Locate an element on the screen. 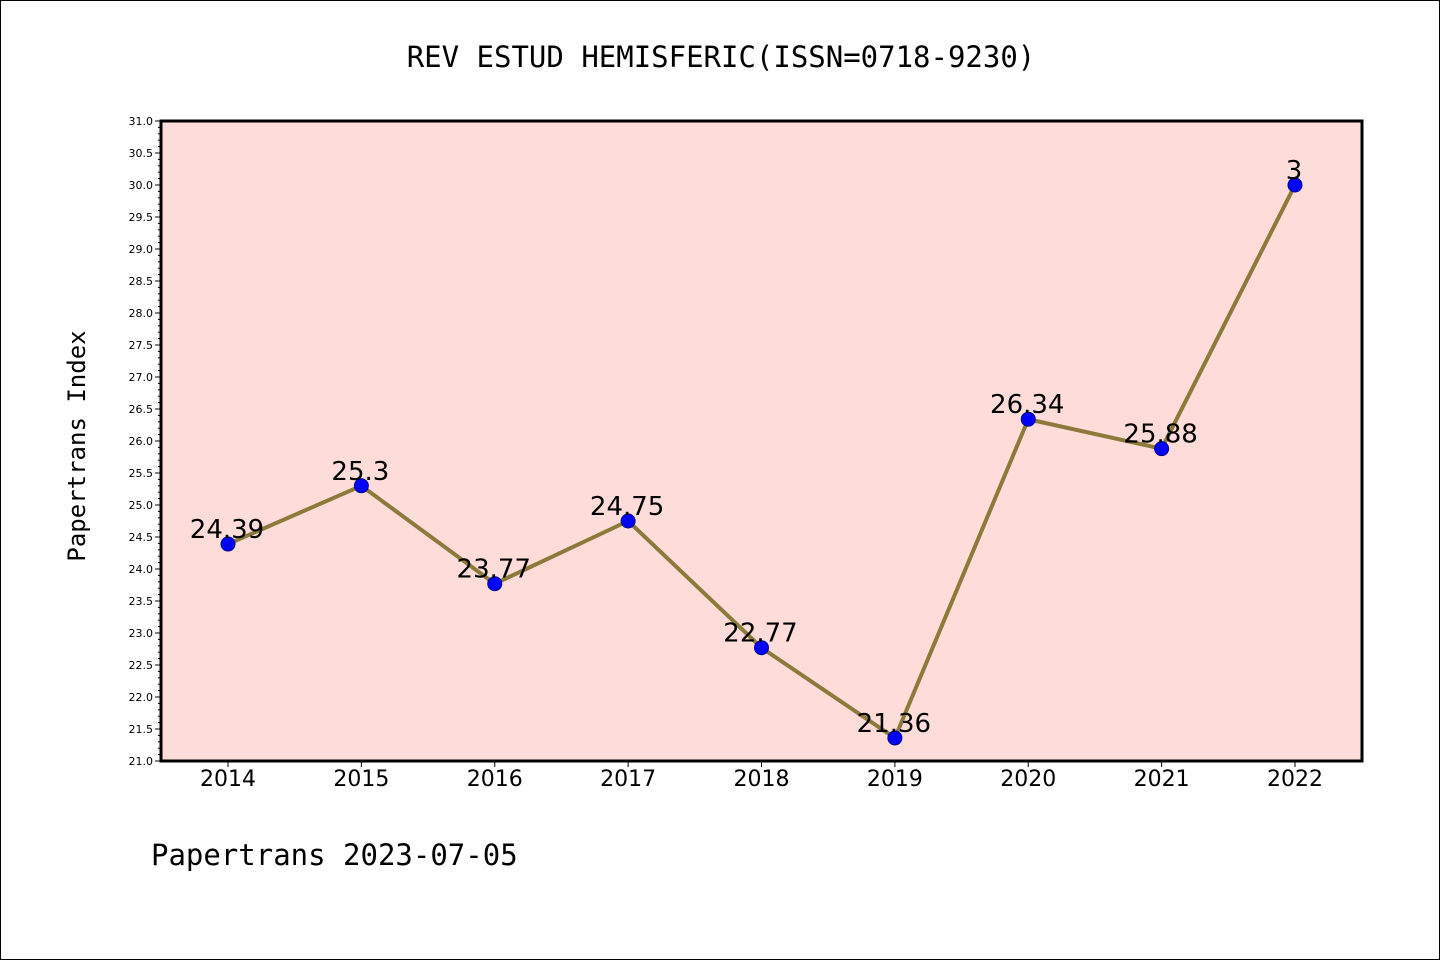 The height and width of the screenshot is (961, 1440). x-tick-label: 2020 is located at coordinates (1028, 779).